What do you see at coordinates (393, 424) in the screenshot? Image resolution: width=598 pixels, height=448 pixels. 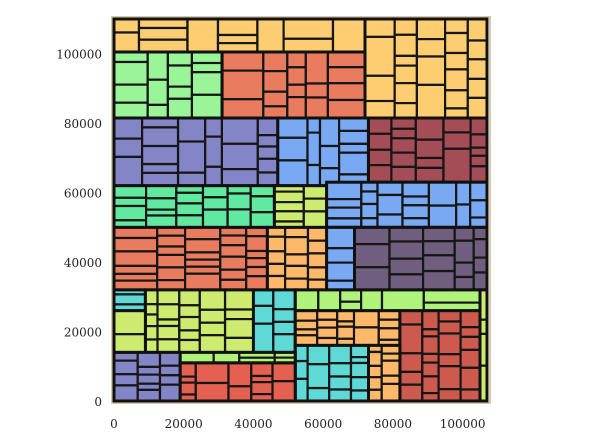 I see `x-tick-label: 80000` at bounding box center [393, 424].